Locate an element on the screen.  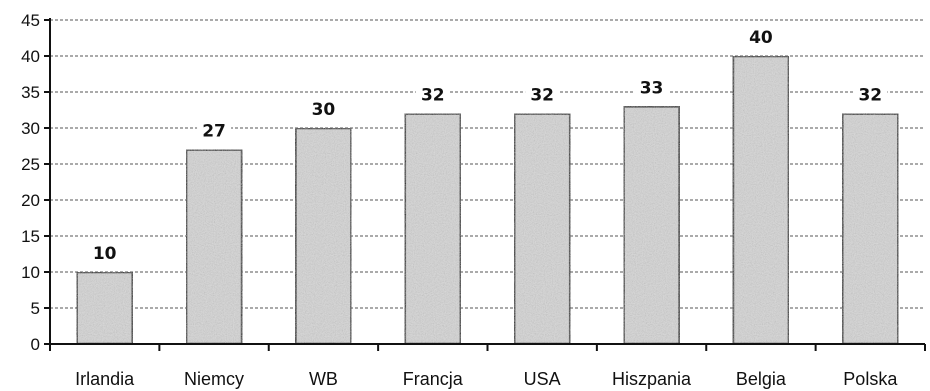
category-label: Belgia is located at coordinates (761, 379).